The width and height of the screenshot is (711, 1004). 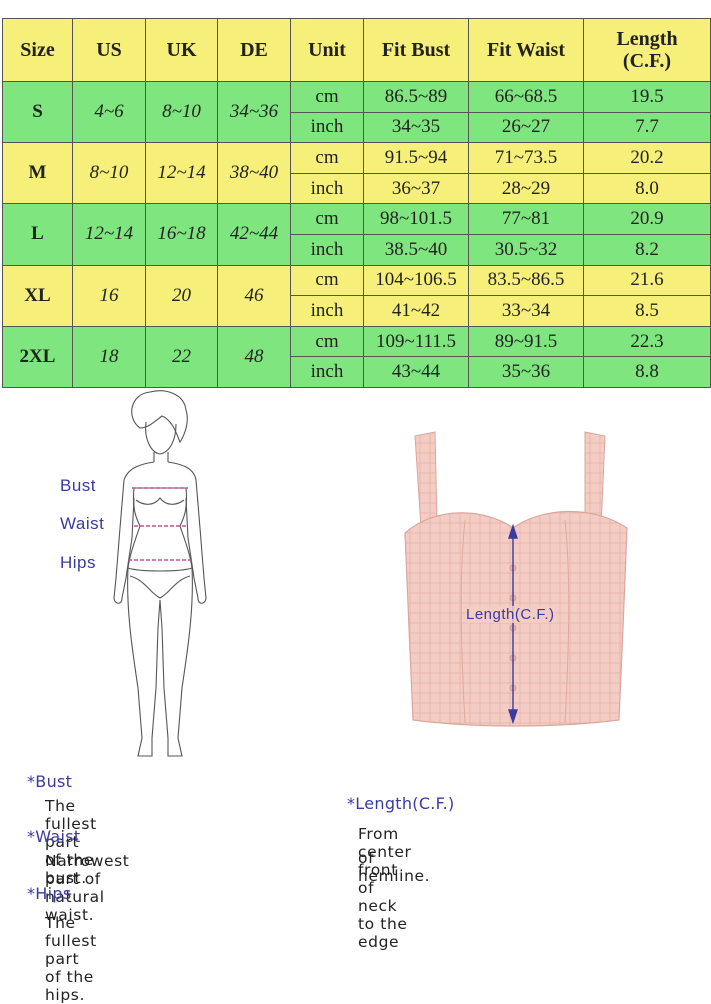 What do you see at coordinates (526, 372) in the screenshot?
I see `waist-cell: 35~36` at bounding box center [526, 372].